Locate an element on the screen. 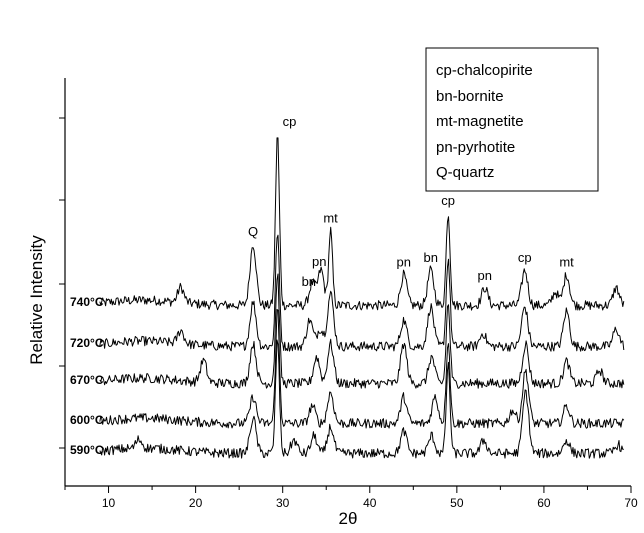 This screenshot has width=644, height=533. x-axis-label: 2θ is located at coordinates (348, 518).